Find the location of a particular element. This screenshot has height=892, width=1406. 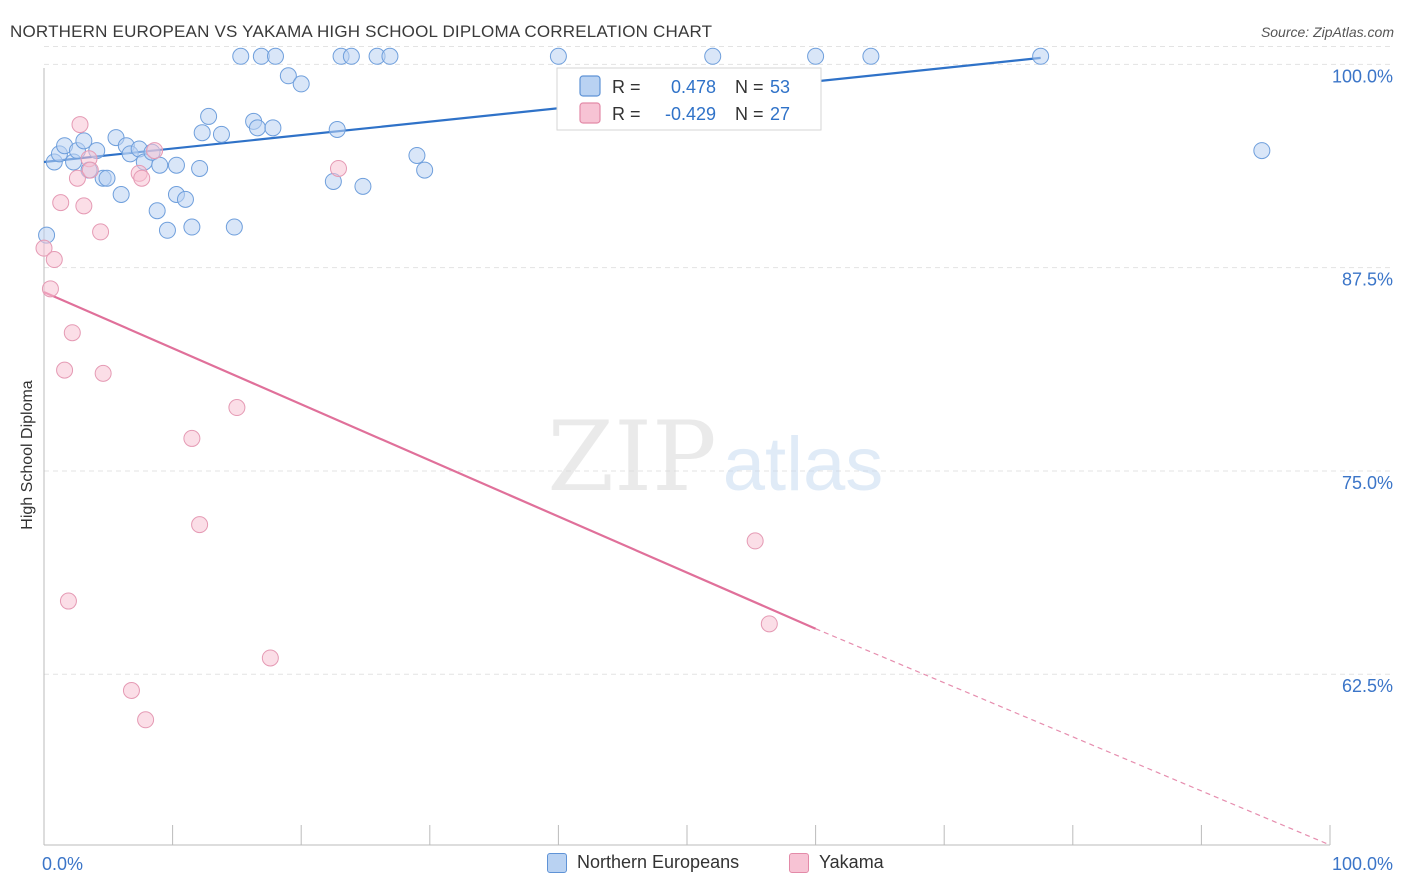

chart-source: Source: ZipAtlas.com is located at coordinates (1327, 32).